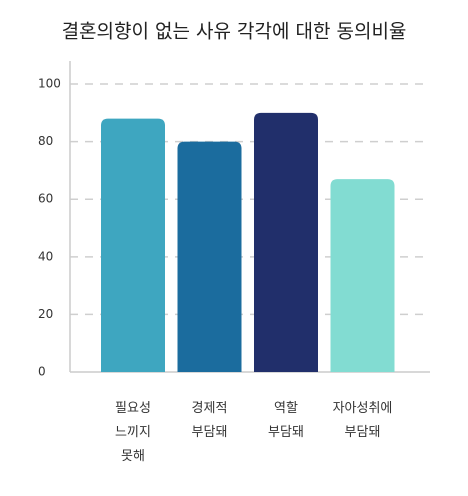 This screenshot has height=496, width=468. I want to click on y-tick-label: 80, so click(45, 141).